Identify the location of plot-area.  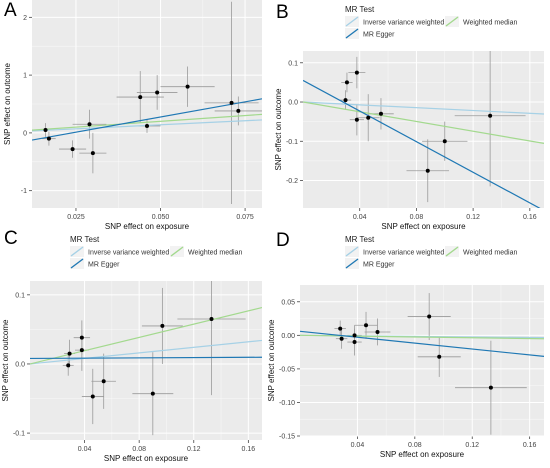
(423, 129).